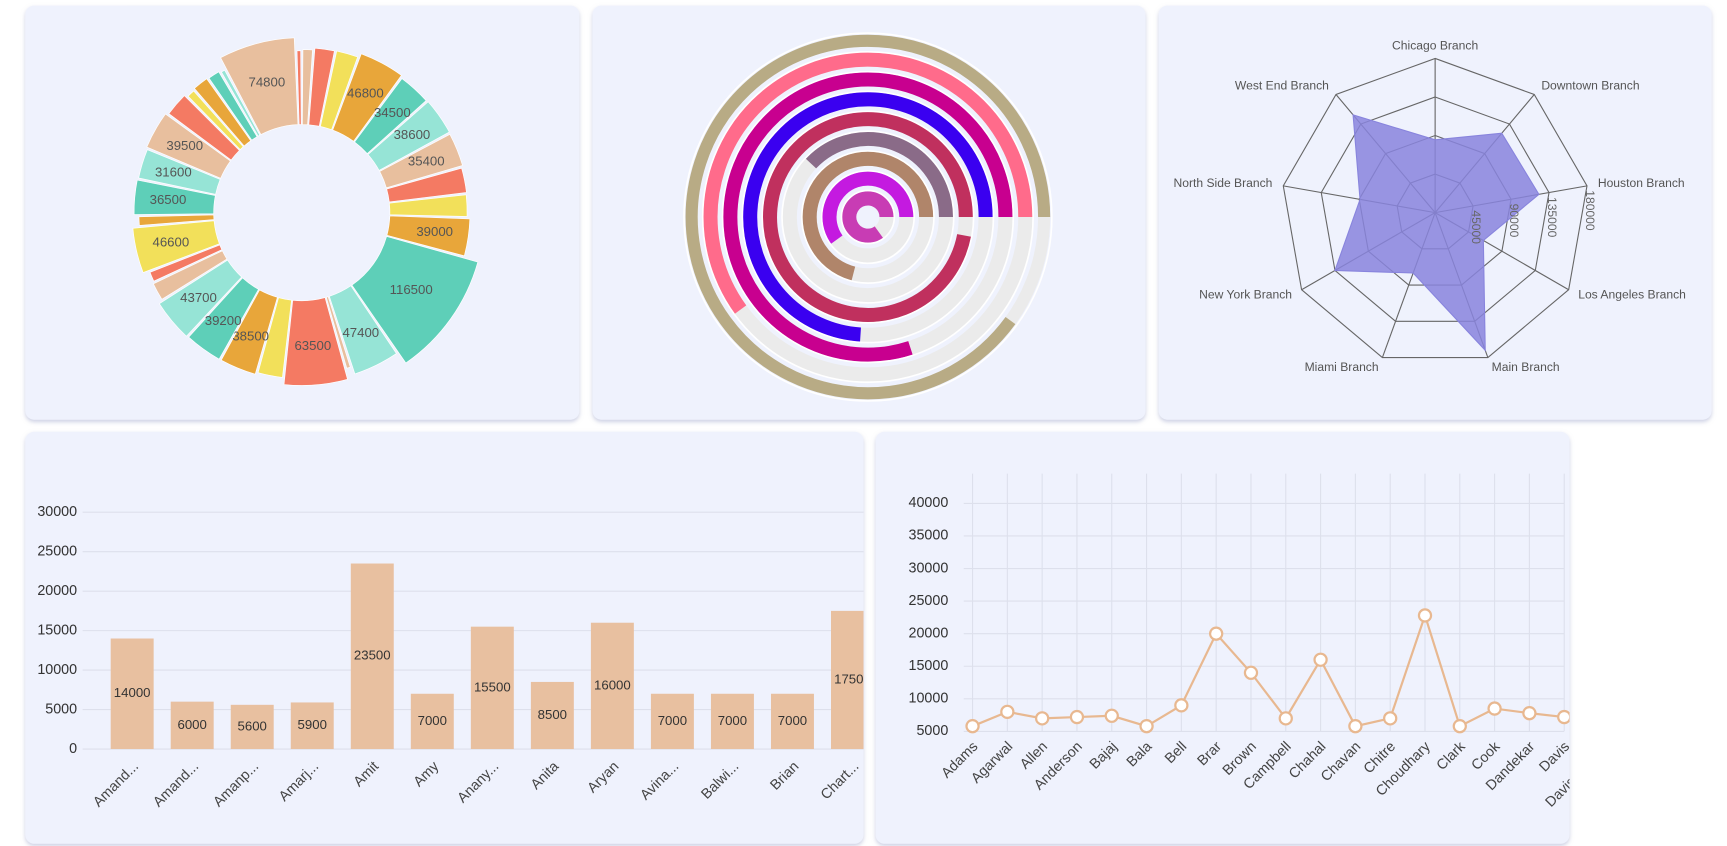  I want to click on y-tick-label: 0, so click(73, 749).